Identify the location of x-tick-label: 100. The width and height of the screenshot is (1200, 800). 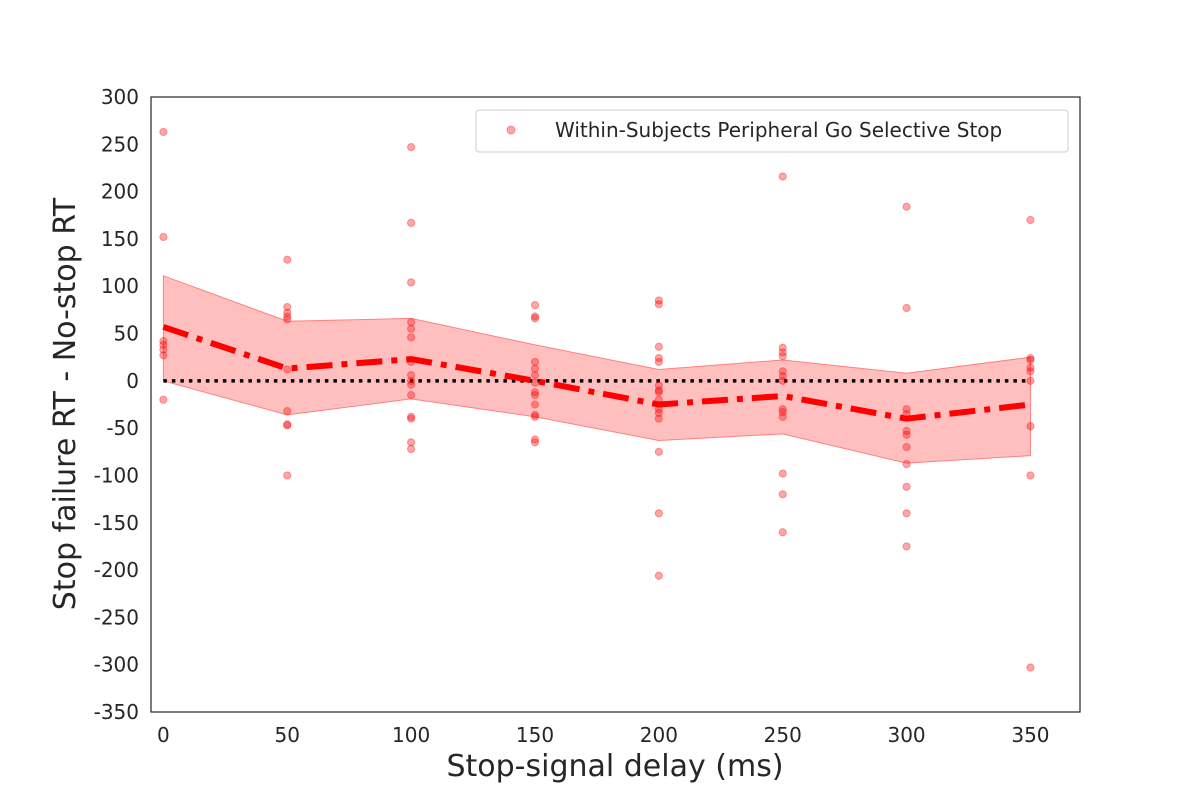
(411, 735).